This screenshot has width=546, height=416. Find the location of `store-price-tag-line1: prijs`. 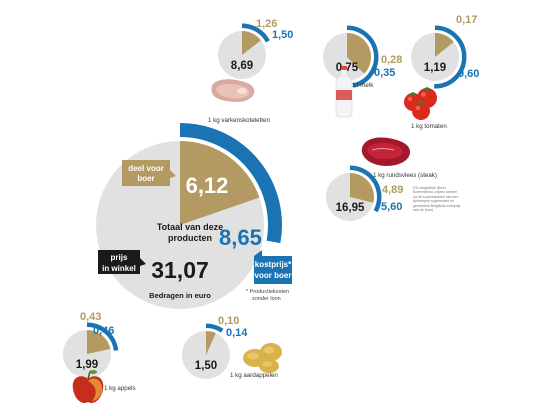

store-price-tag-line1: prijs is located at coordinates (119, 257).